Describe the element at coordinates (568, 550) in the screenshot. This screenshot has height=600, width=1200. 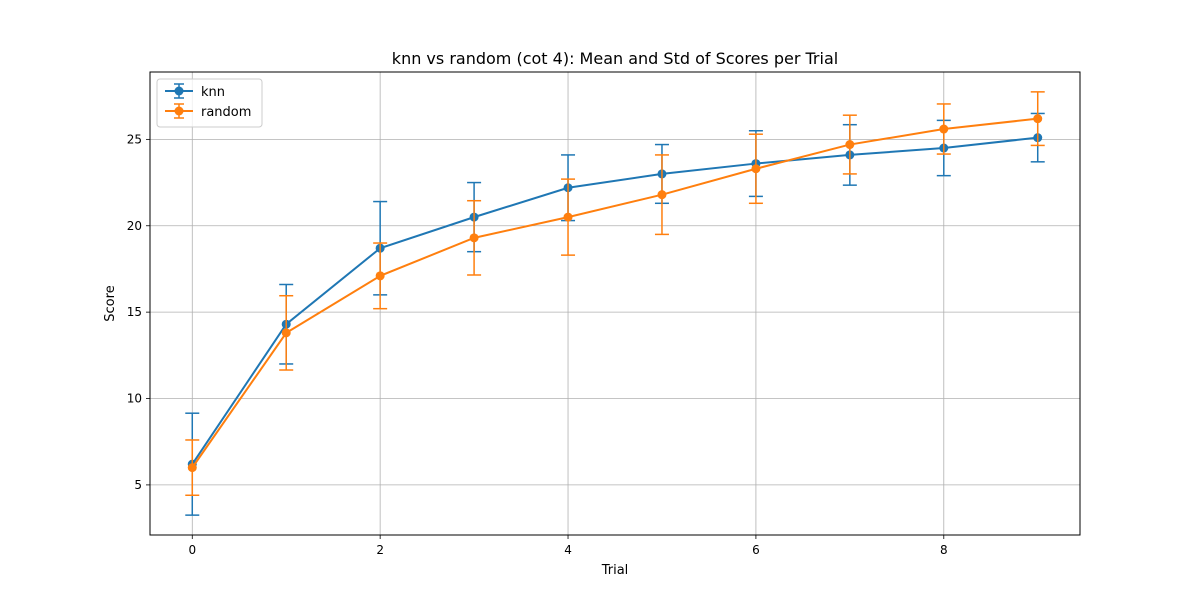
I see `x-tick-label: 4` at that location.